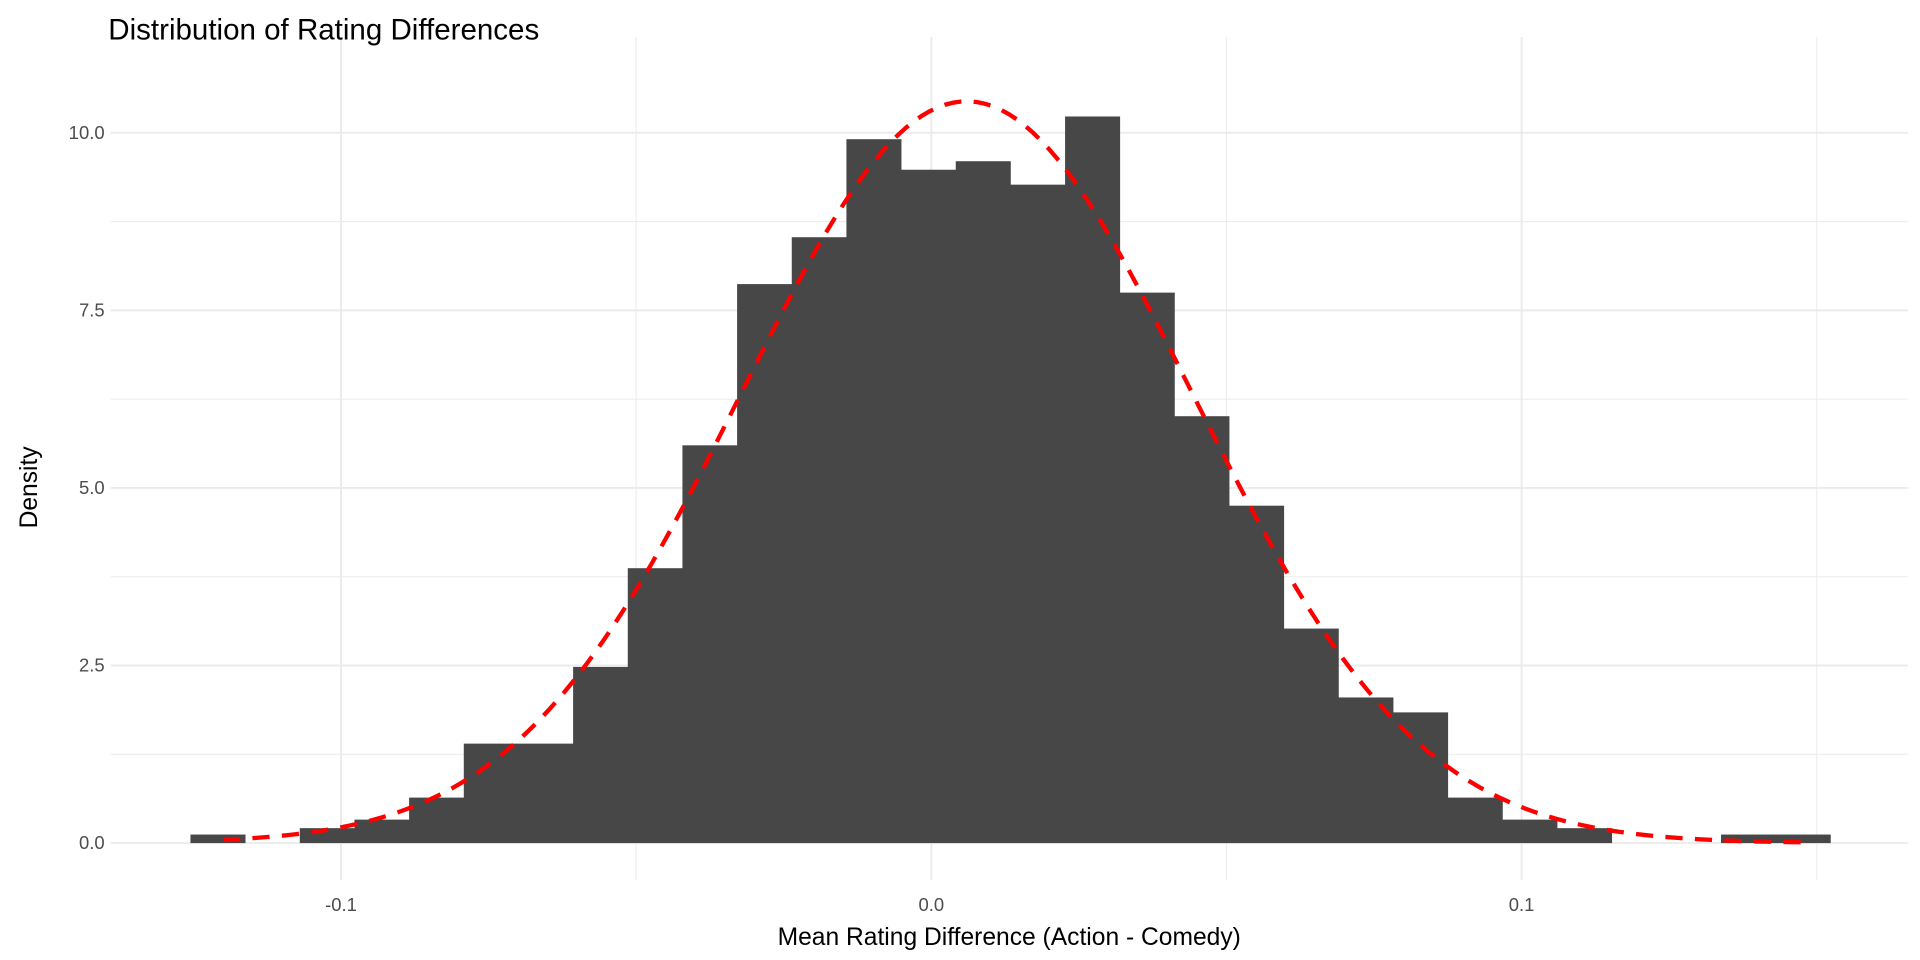 This screenshot has width=1920, height=960. I want to click on x-tick-label: 0.0, so click(931, 904).